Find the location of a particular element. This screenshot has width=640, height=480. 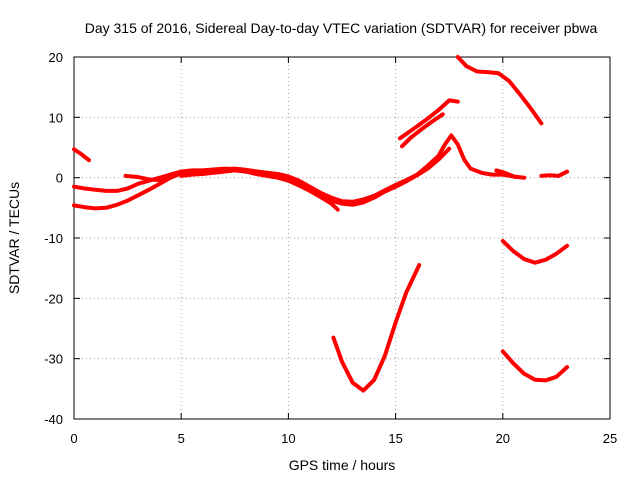

x-tick-label: 5 is located at coordinates (181, 438).